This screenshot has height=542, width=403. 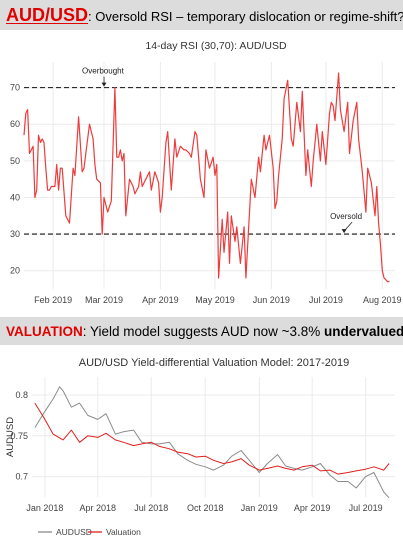 What do you see at coordinates (15, 234) in the screenshot?
I see `y-tick-label: 30` at bounding box center [15, 234].